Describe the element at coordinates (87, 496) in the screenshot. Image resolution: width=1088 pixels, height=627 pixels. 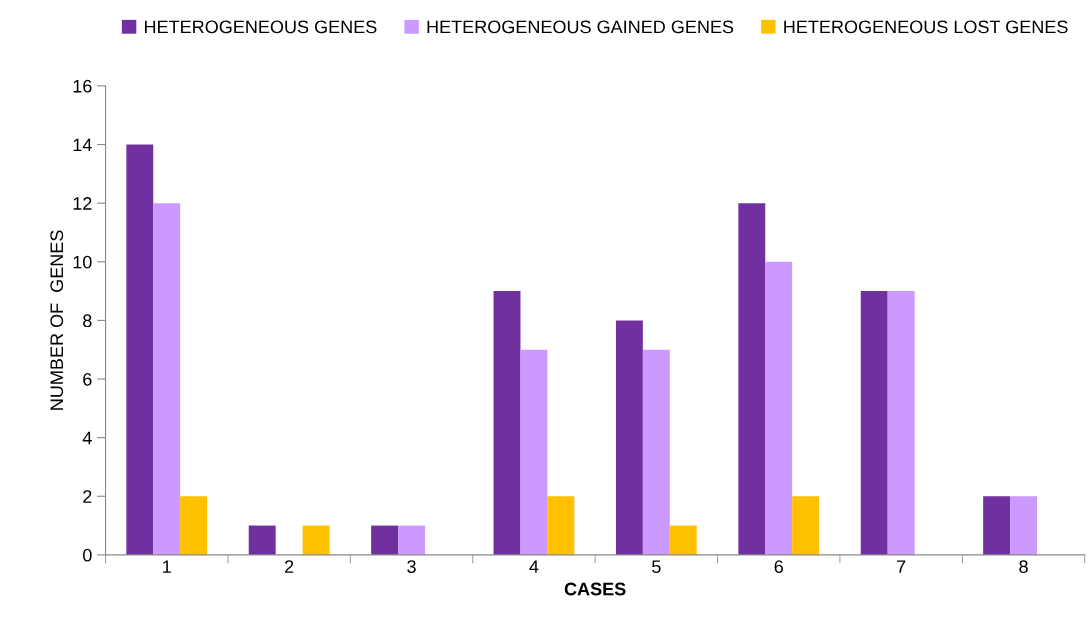
I see `y-tick-label: 2` at that location.